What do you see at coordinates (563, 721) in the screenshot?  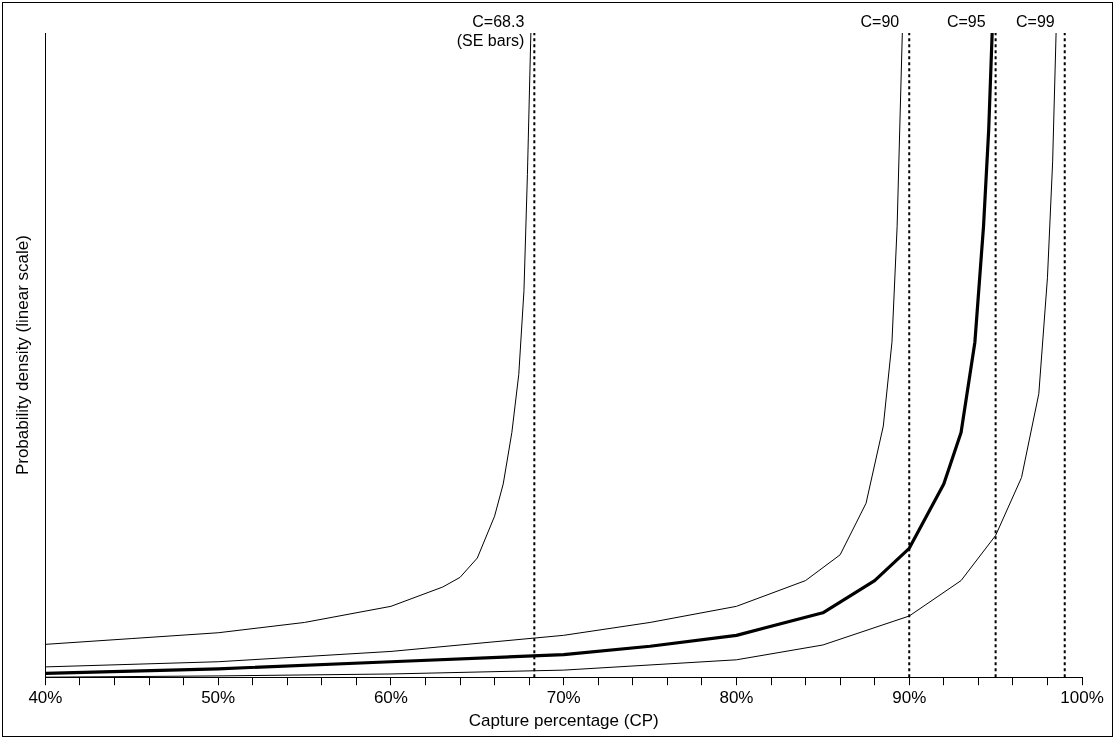 I see `x-axis-title: Capture percentage (CP)` at bounding box center [563, 721].